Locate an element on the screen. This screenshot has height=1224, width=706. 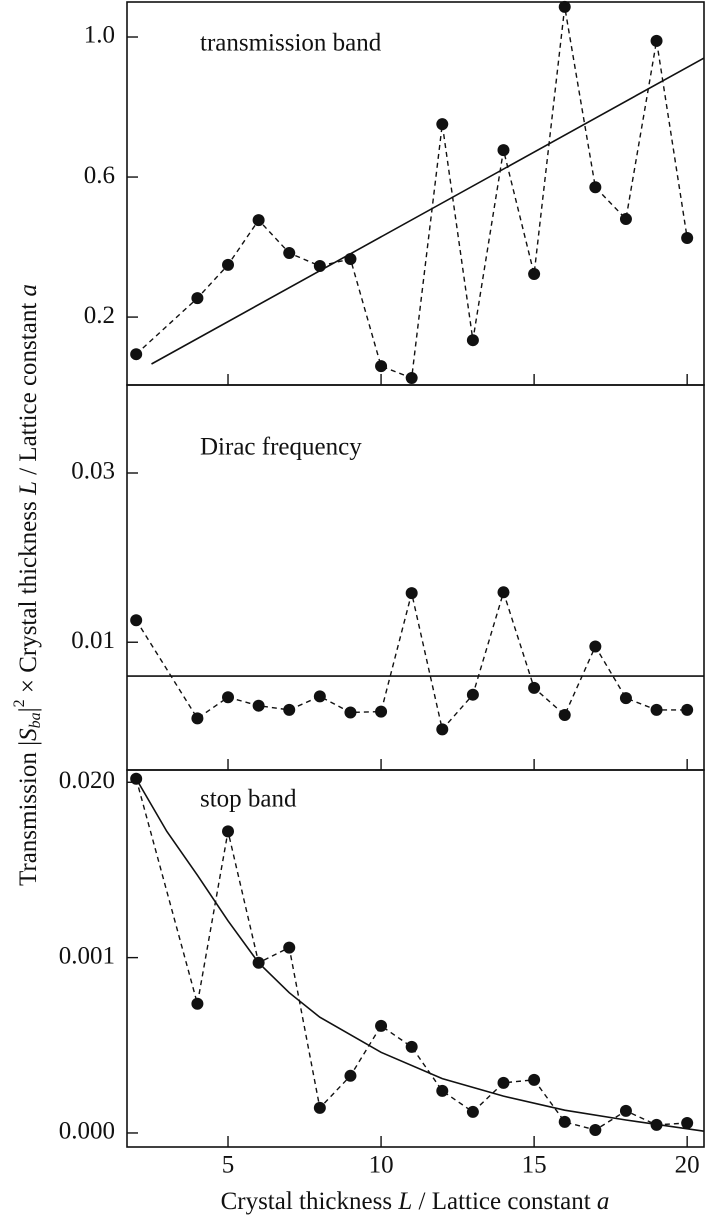
y-label-part: a is located at coordinates (28, 290).